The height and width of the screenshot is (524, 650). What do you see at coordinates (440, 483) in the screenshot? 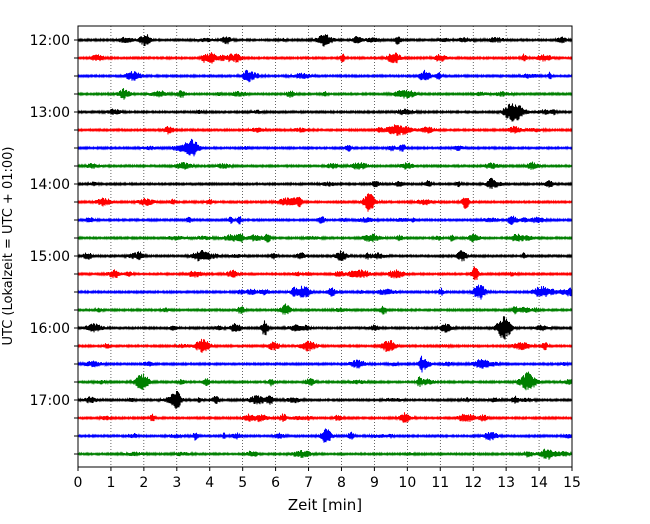
I see `x-tick-label: 11` at bounding box center [440, 483].